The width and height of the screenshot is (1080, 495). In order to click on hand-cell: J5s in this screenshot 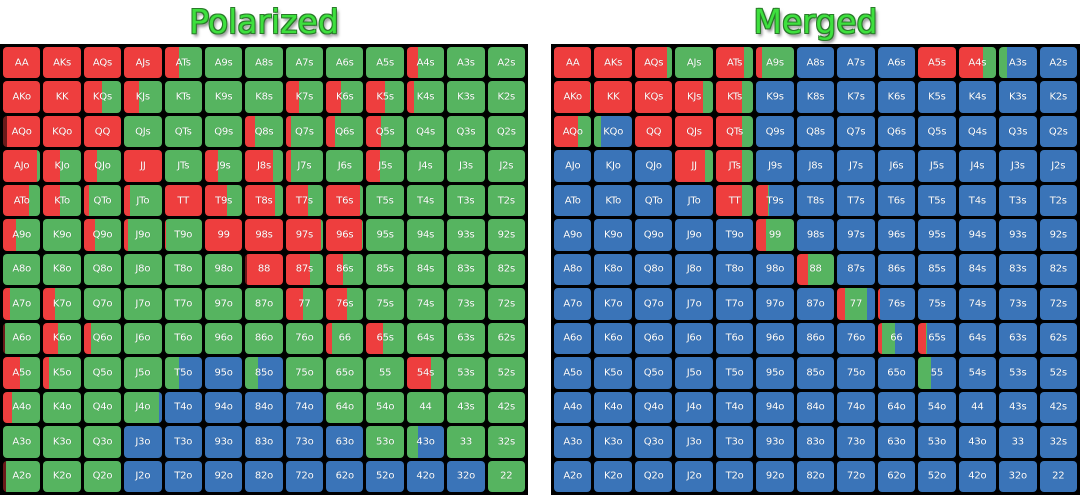, I will do `click(385, 166)`.